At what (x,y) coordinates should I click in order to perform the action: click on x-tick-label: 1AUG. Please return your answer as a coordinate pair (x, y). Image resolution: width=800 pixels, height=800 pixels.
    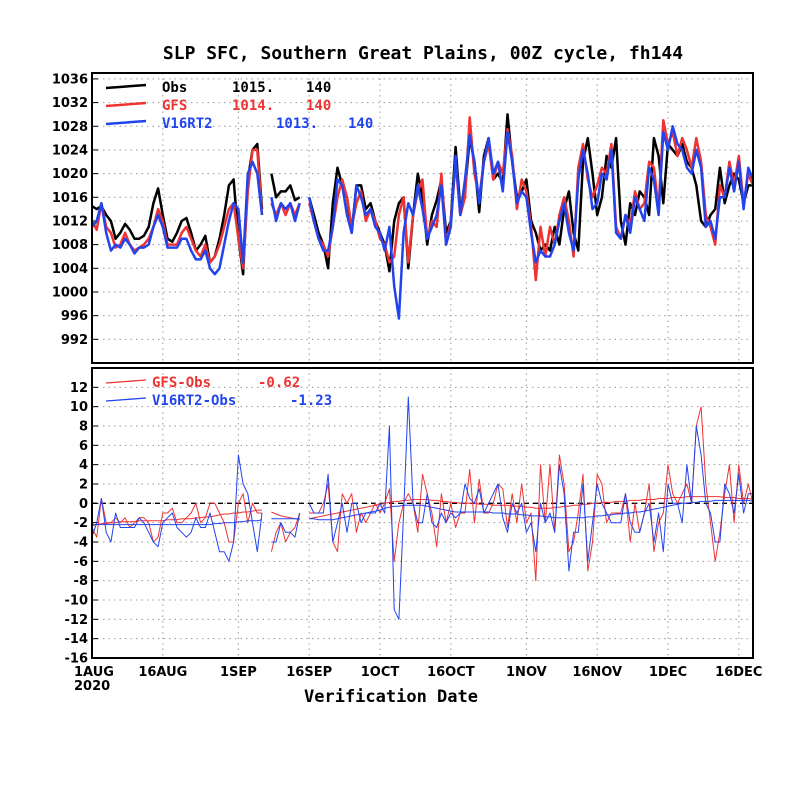
    Looking at the image, I should click on (94, 672).